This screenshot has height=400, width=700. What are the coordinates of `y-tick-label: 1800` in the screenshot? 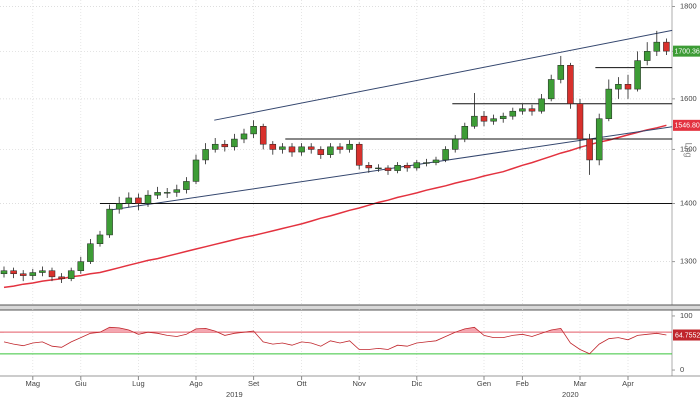 It's located at (688, 5).